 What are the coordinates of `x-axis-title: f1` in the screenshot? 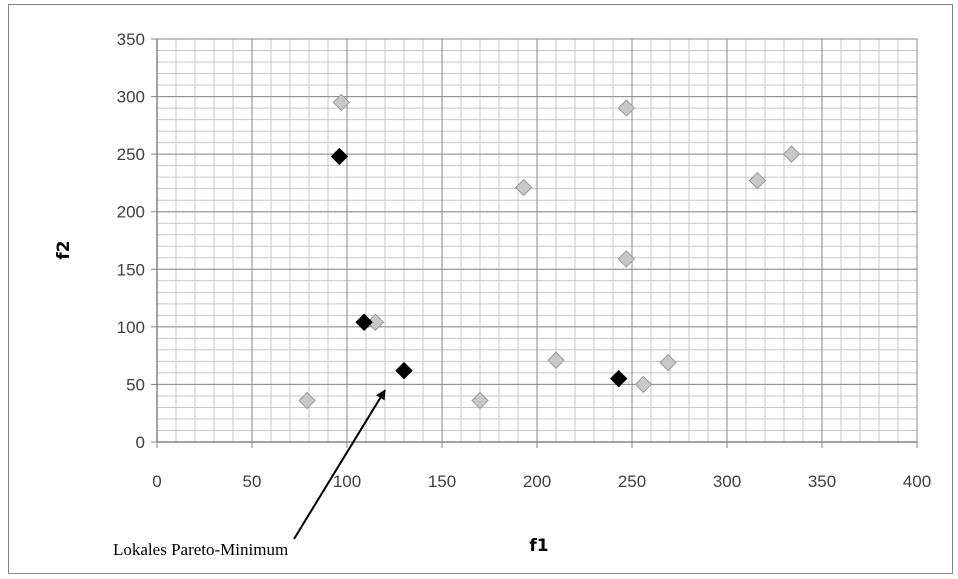 It's located at (538, 546).